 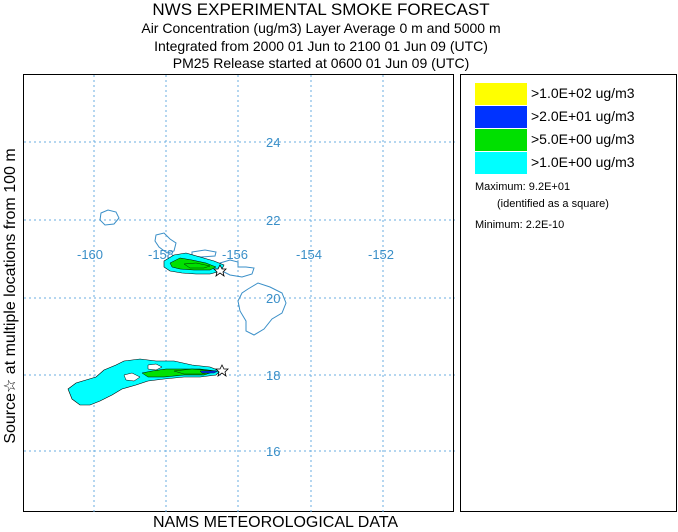 What do you see at coordinates (520, 225) in the screenshot?
I see `legend-minimum: Minimum: 2.2E-10` at bounding box center [520, 225].